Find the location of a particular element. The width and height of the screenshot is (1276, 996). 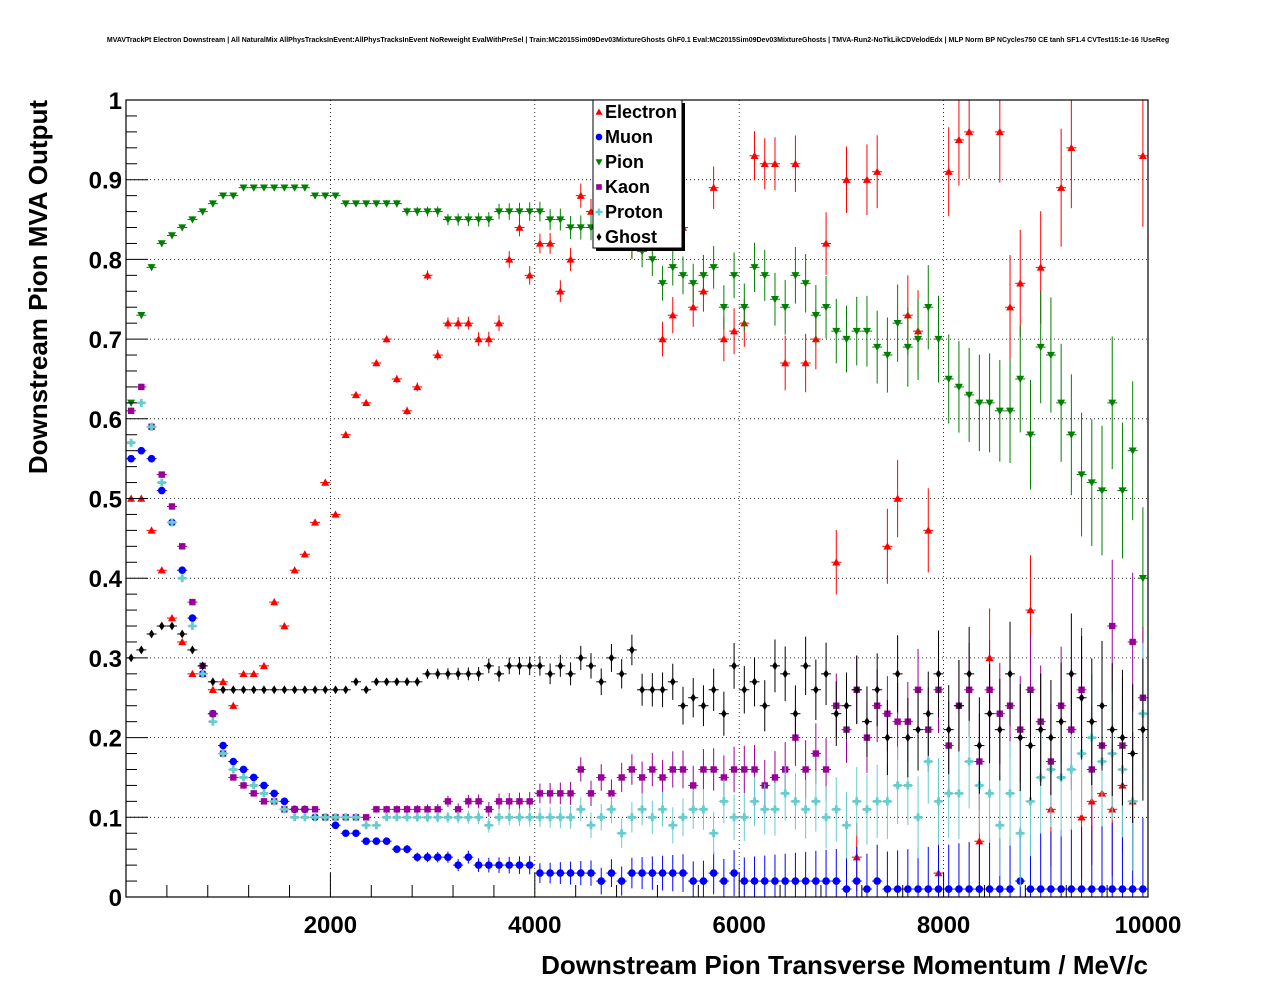

y-tick-label: 0.9 is located at coordinates (105, 181).